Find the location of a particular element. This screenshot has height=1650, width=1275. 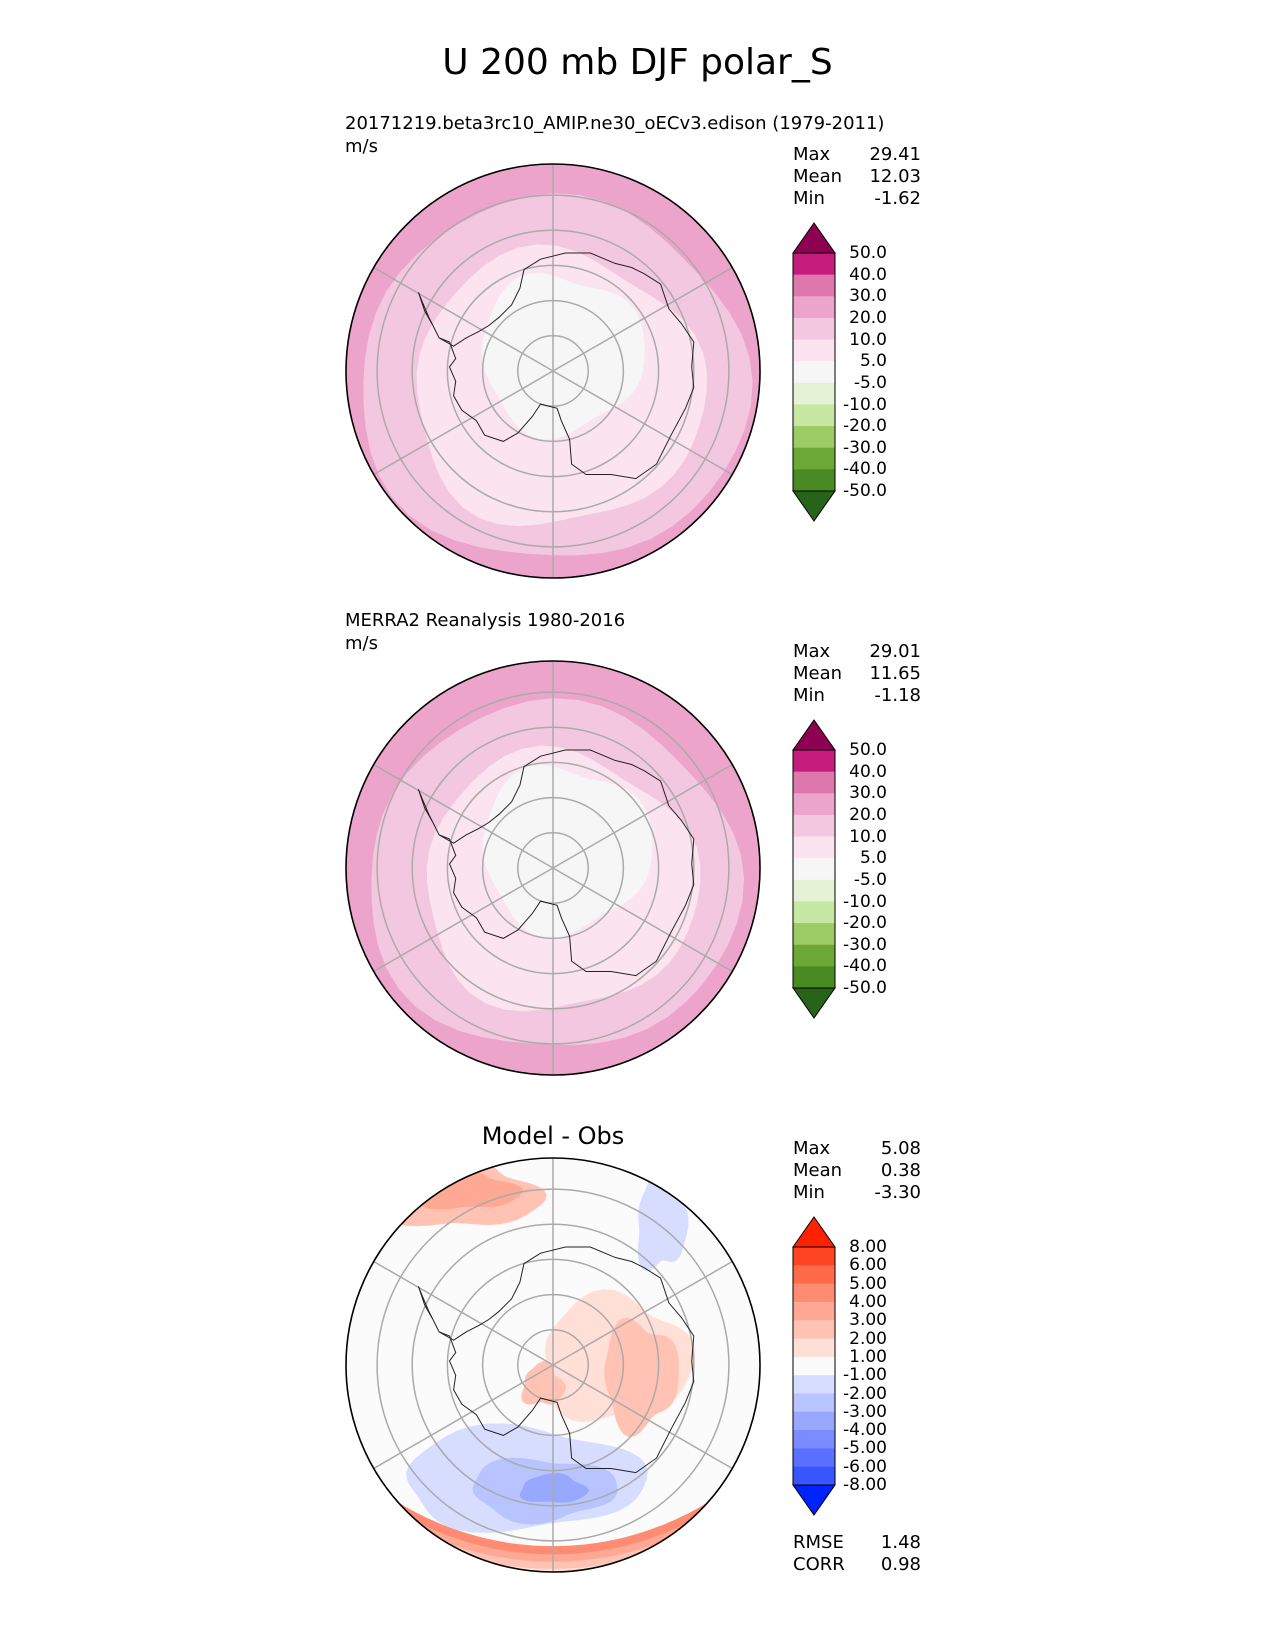

colorbar-tick-label: -8.00 is located at coordinates (865, 1485).